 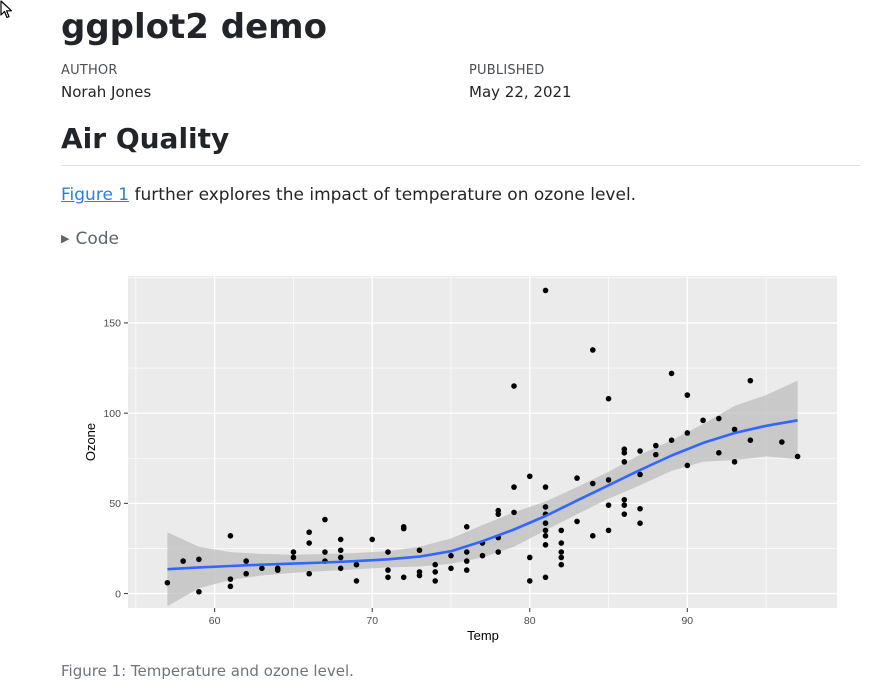 What do you see at coordinates (90, 442) in the screenshot?
I see `y-axis-title: Ozone` at bounding box center [90, 442].